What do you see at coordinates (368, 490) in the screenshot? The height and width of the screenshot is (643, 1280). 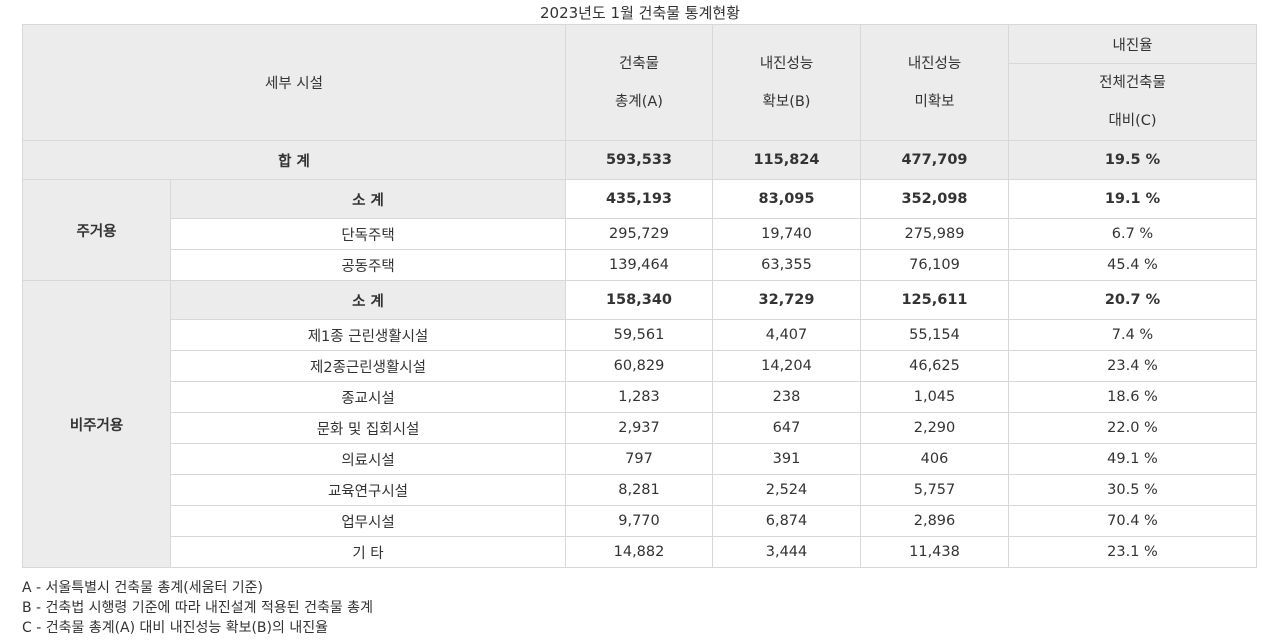 I see `row-label: 교육연구시설` at bounding box center [368, 490].